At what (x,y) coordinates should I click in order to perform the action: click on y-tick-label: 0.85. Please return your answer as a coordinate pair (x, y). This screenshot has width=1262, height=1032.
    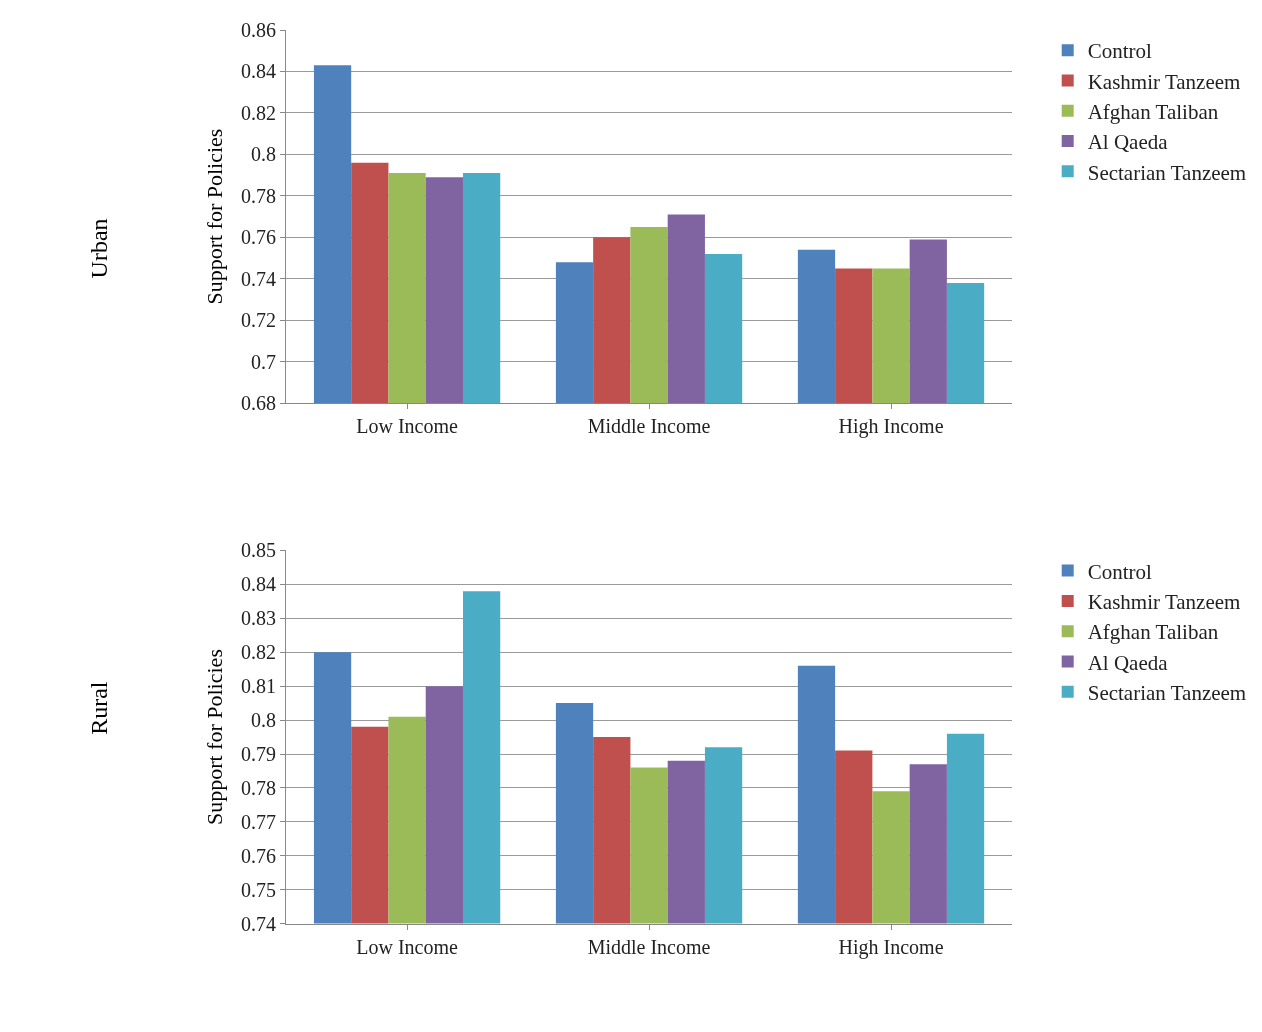
    Looking at the image, I should click on (259, 550).